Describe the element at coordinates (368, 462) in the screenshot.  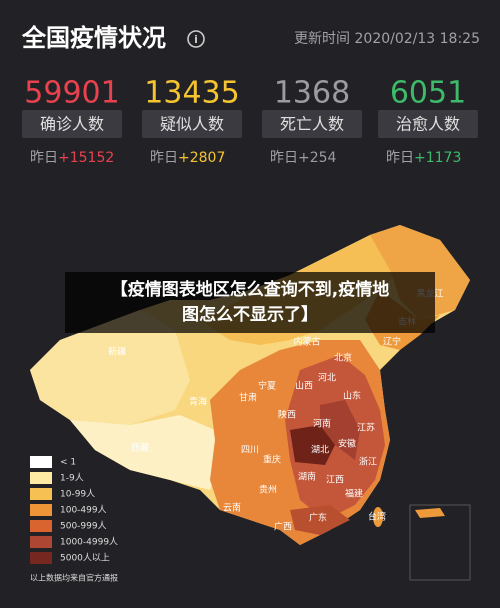
I see `province-label: 浙江` at that location.